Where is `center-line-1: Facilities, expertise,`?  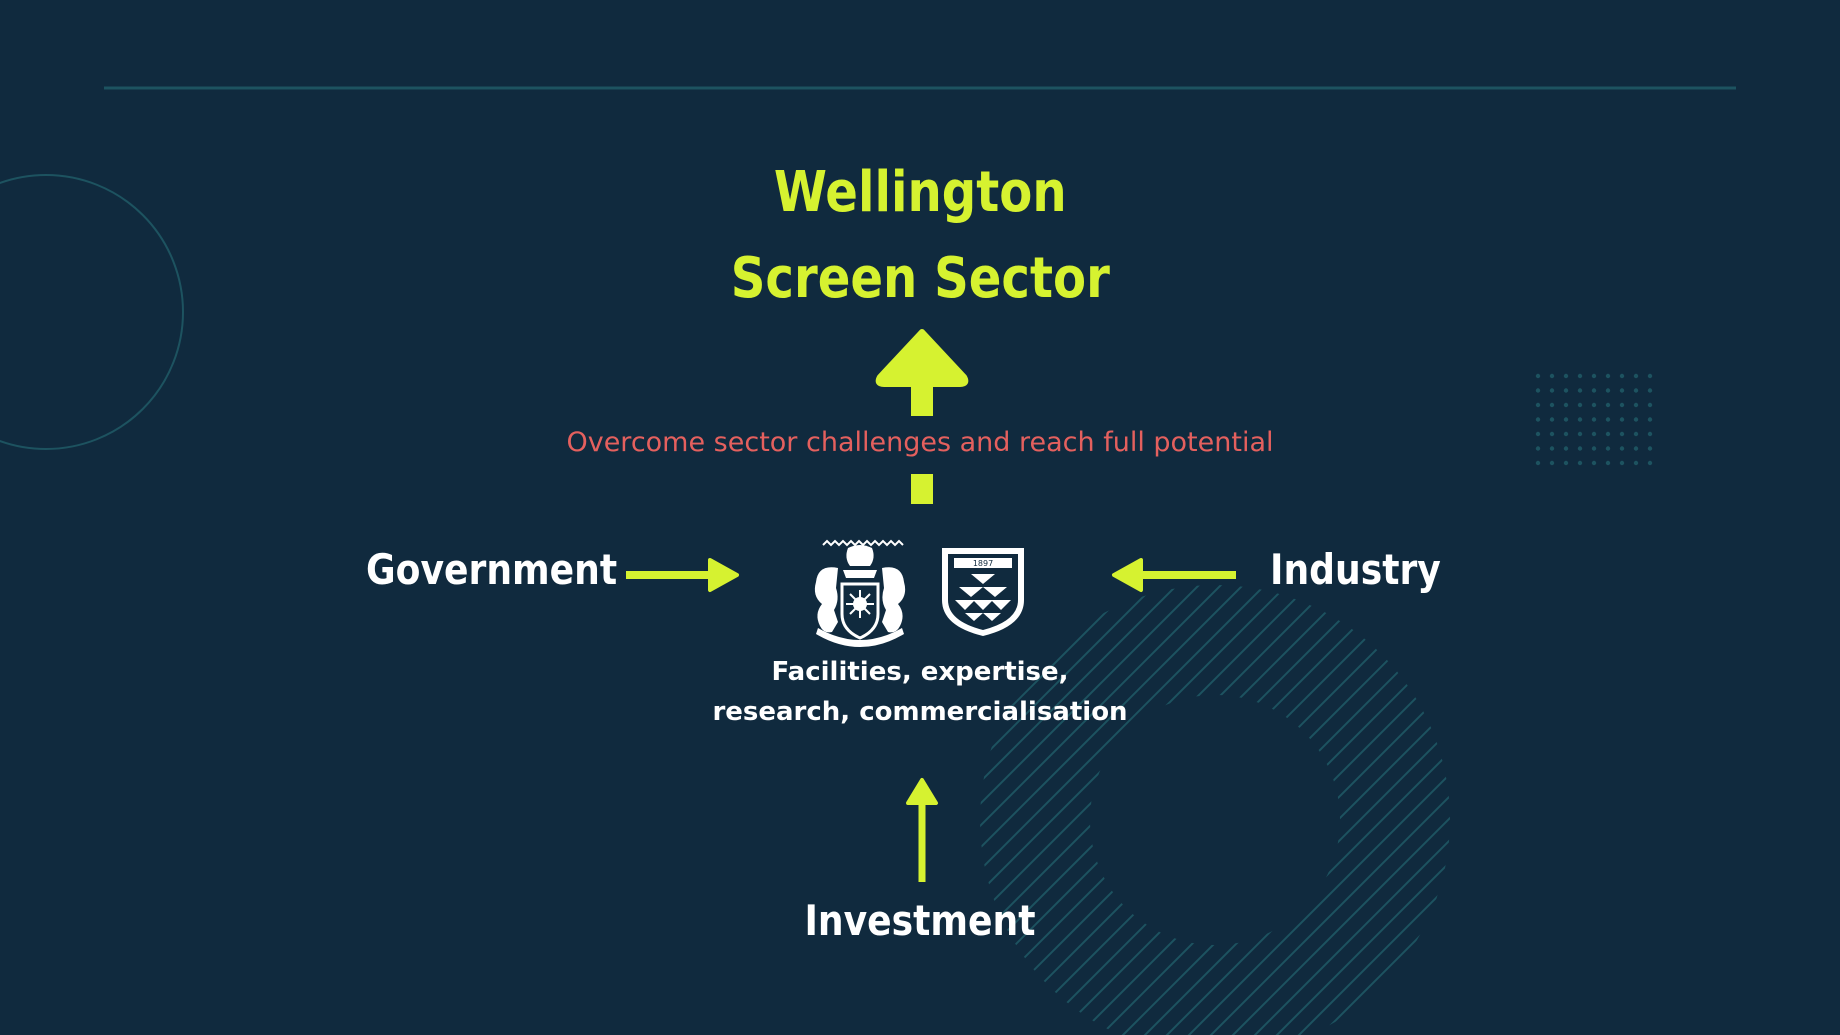 center-line-1: Facilities, expertise, is located at coordinates (920, 672).